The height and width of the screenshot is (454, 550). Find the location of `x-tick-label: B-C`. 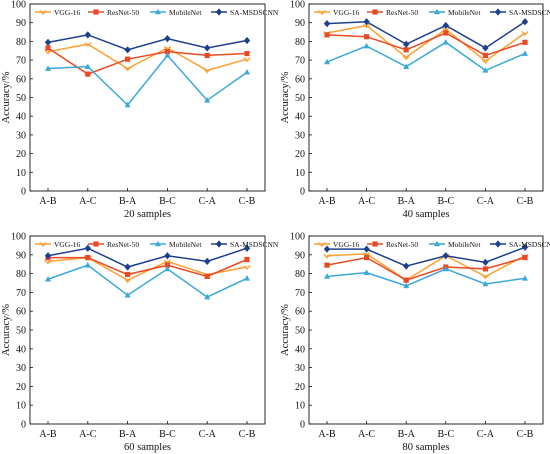

x-tick-label: B-C is located at coordinates (445, 201).